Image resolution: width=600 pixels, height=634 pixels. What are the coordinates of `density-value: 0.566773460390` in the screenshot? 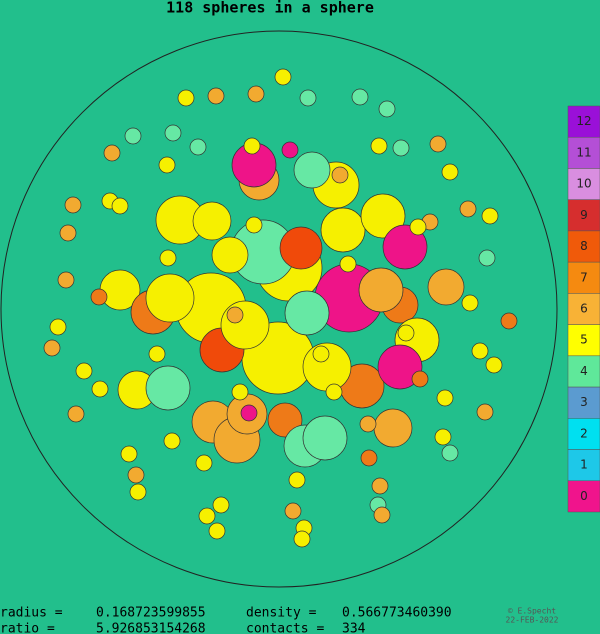 It's located at (397, 613).